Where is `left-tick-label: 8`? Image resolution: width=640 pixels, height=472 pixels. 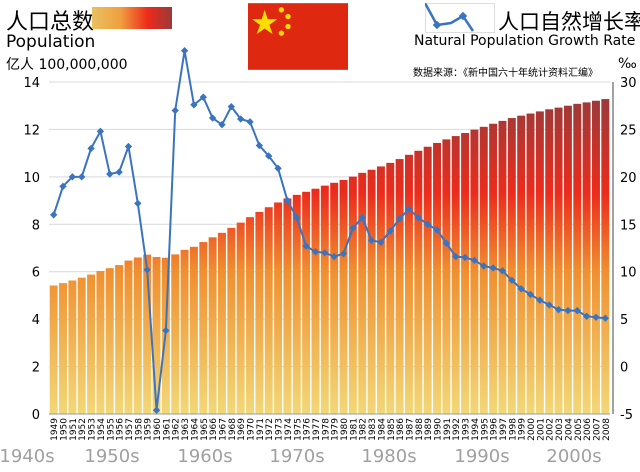
left-tick-label: 8 is located at coordinates (36, 225).